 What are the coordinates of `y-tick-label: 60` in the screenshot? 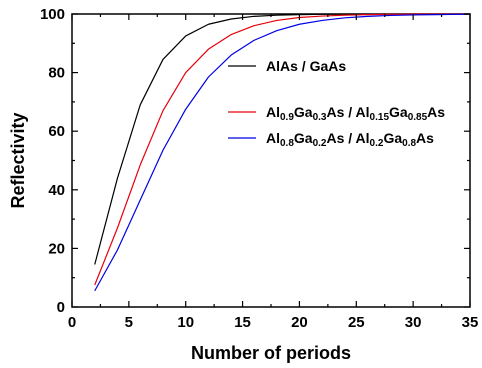 It's located at (56, 131).